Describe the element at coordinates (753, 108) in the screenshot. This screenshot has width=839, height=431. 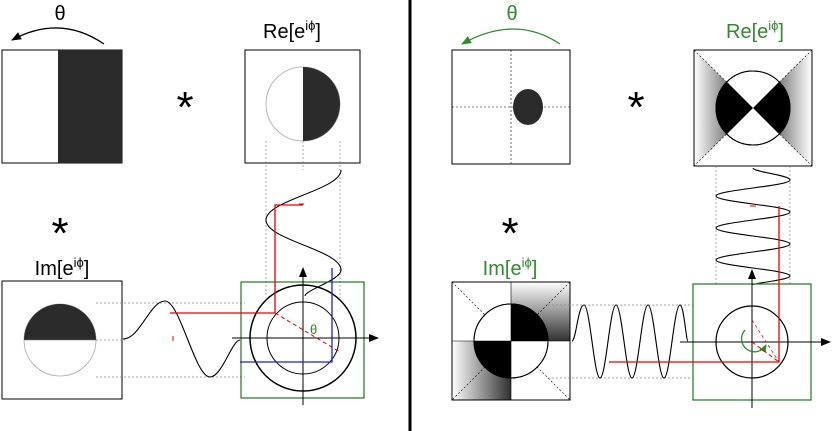
I see `re-wedge-box` at that location.